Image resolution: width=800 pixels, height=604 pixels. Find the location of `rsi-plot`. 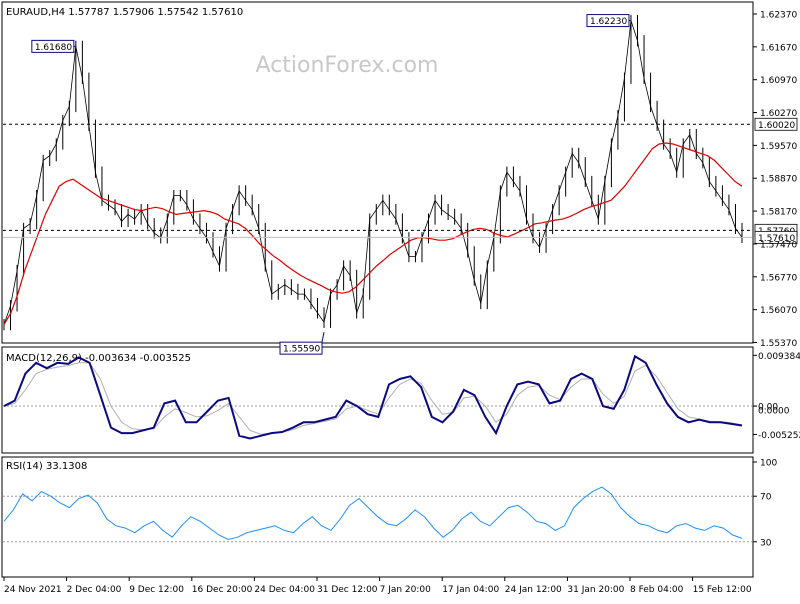

rsi-plot is located at coordinates (377, 514).